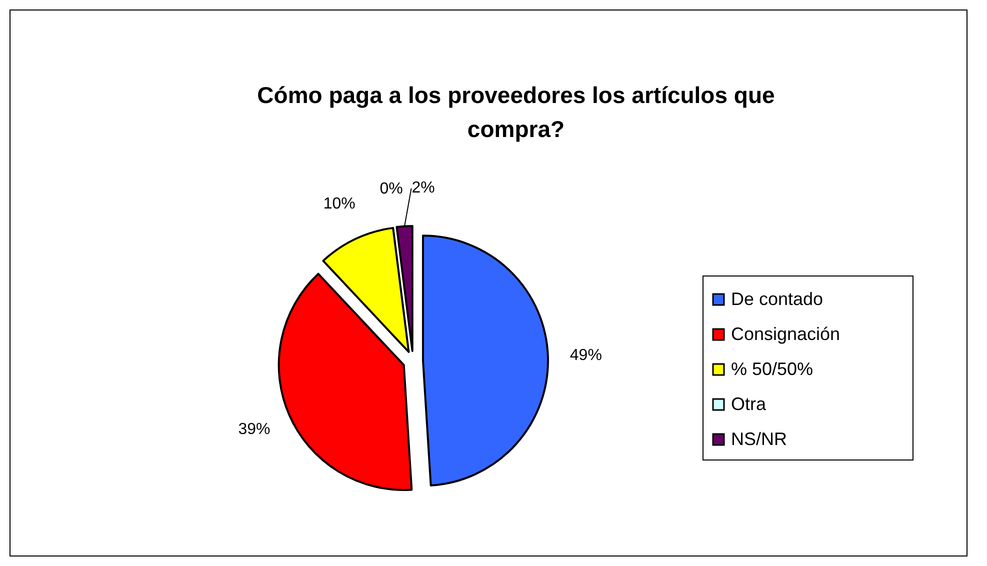  I want to click on legend-label: Consignación, so click(785, 334).